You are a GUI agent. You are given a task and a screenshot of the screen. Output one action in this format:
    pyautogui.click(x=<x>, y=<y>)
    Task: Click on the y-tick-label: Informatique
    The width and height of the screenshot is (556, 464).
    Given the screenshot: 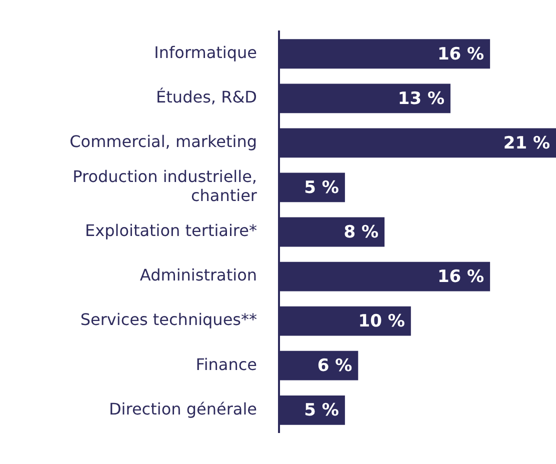 What is the action you would take?
    pyautogui.click(x=205, y=52)
    